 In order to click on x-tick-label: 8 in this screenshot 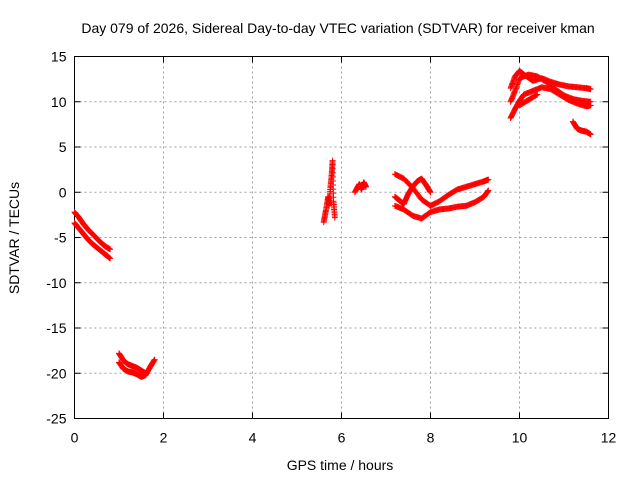, I will do `click(431, 438)`.